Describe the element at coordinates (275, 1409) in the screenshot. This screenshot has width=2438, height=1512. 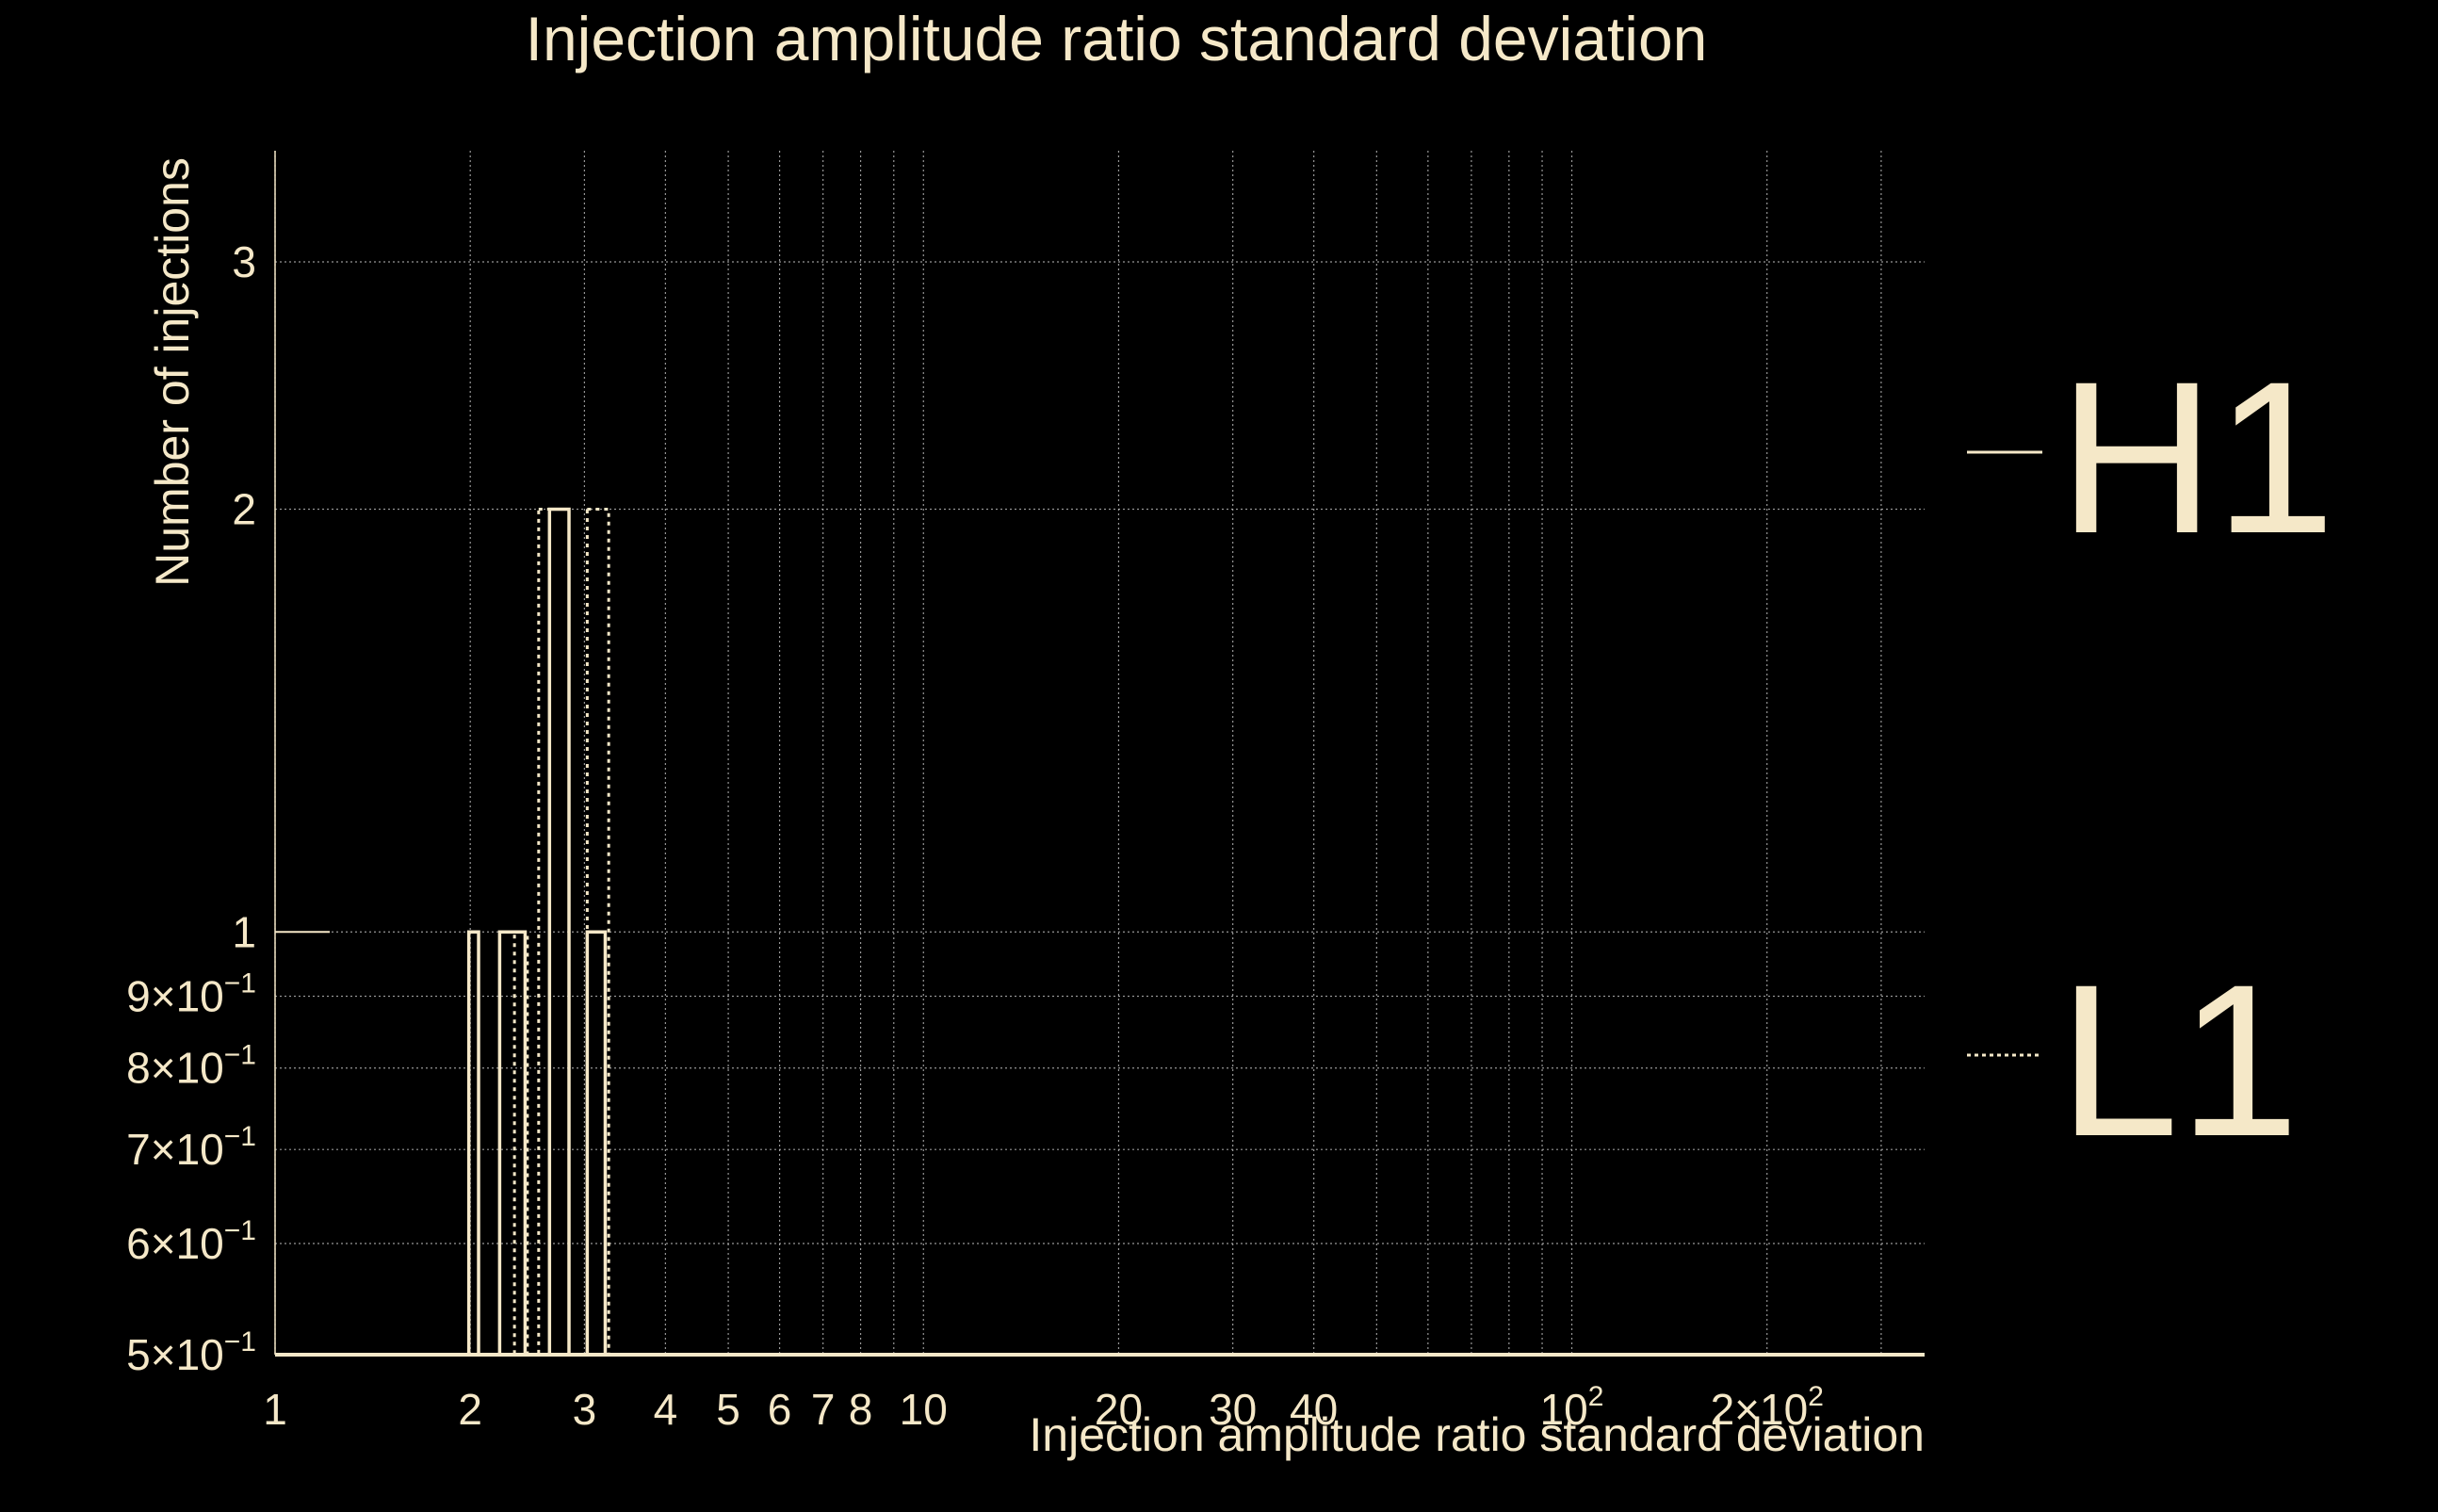
I see `x-tick-label: 1` at that location.